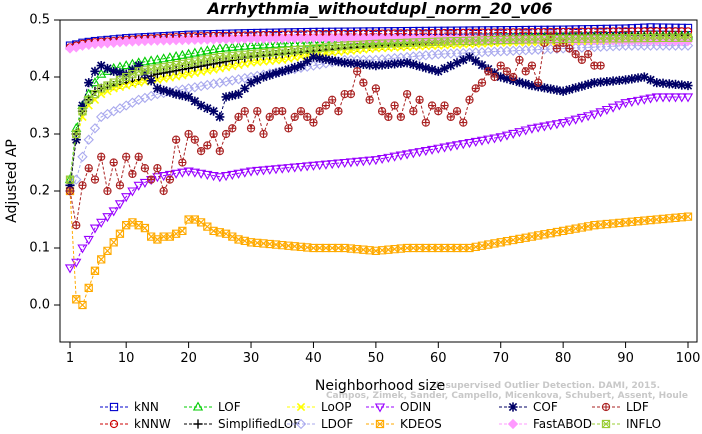 This screenshot has height=434, width=702. Describe the element at coordinates (562, 424) in the screenshot. I see `legend-label: FastABOD` at that location.